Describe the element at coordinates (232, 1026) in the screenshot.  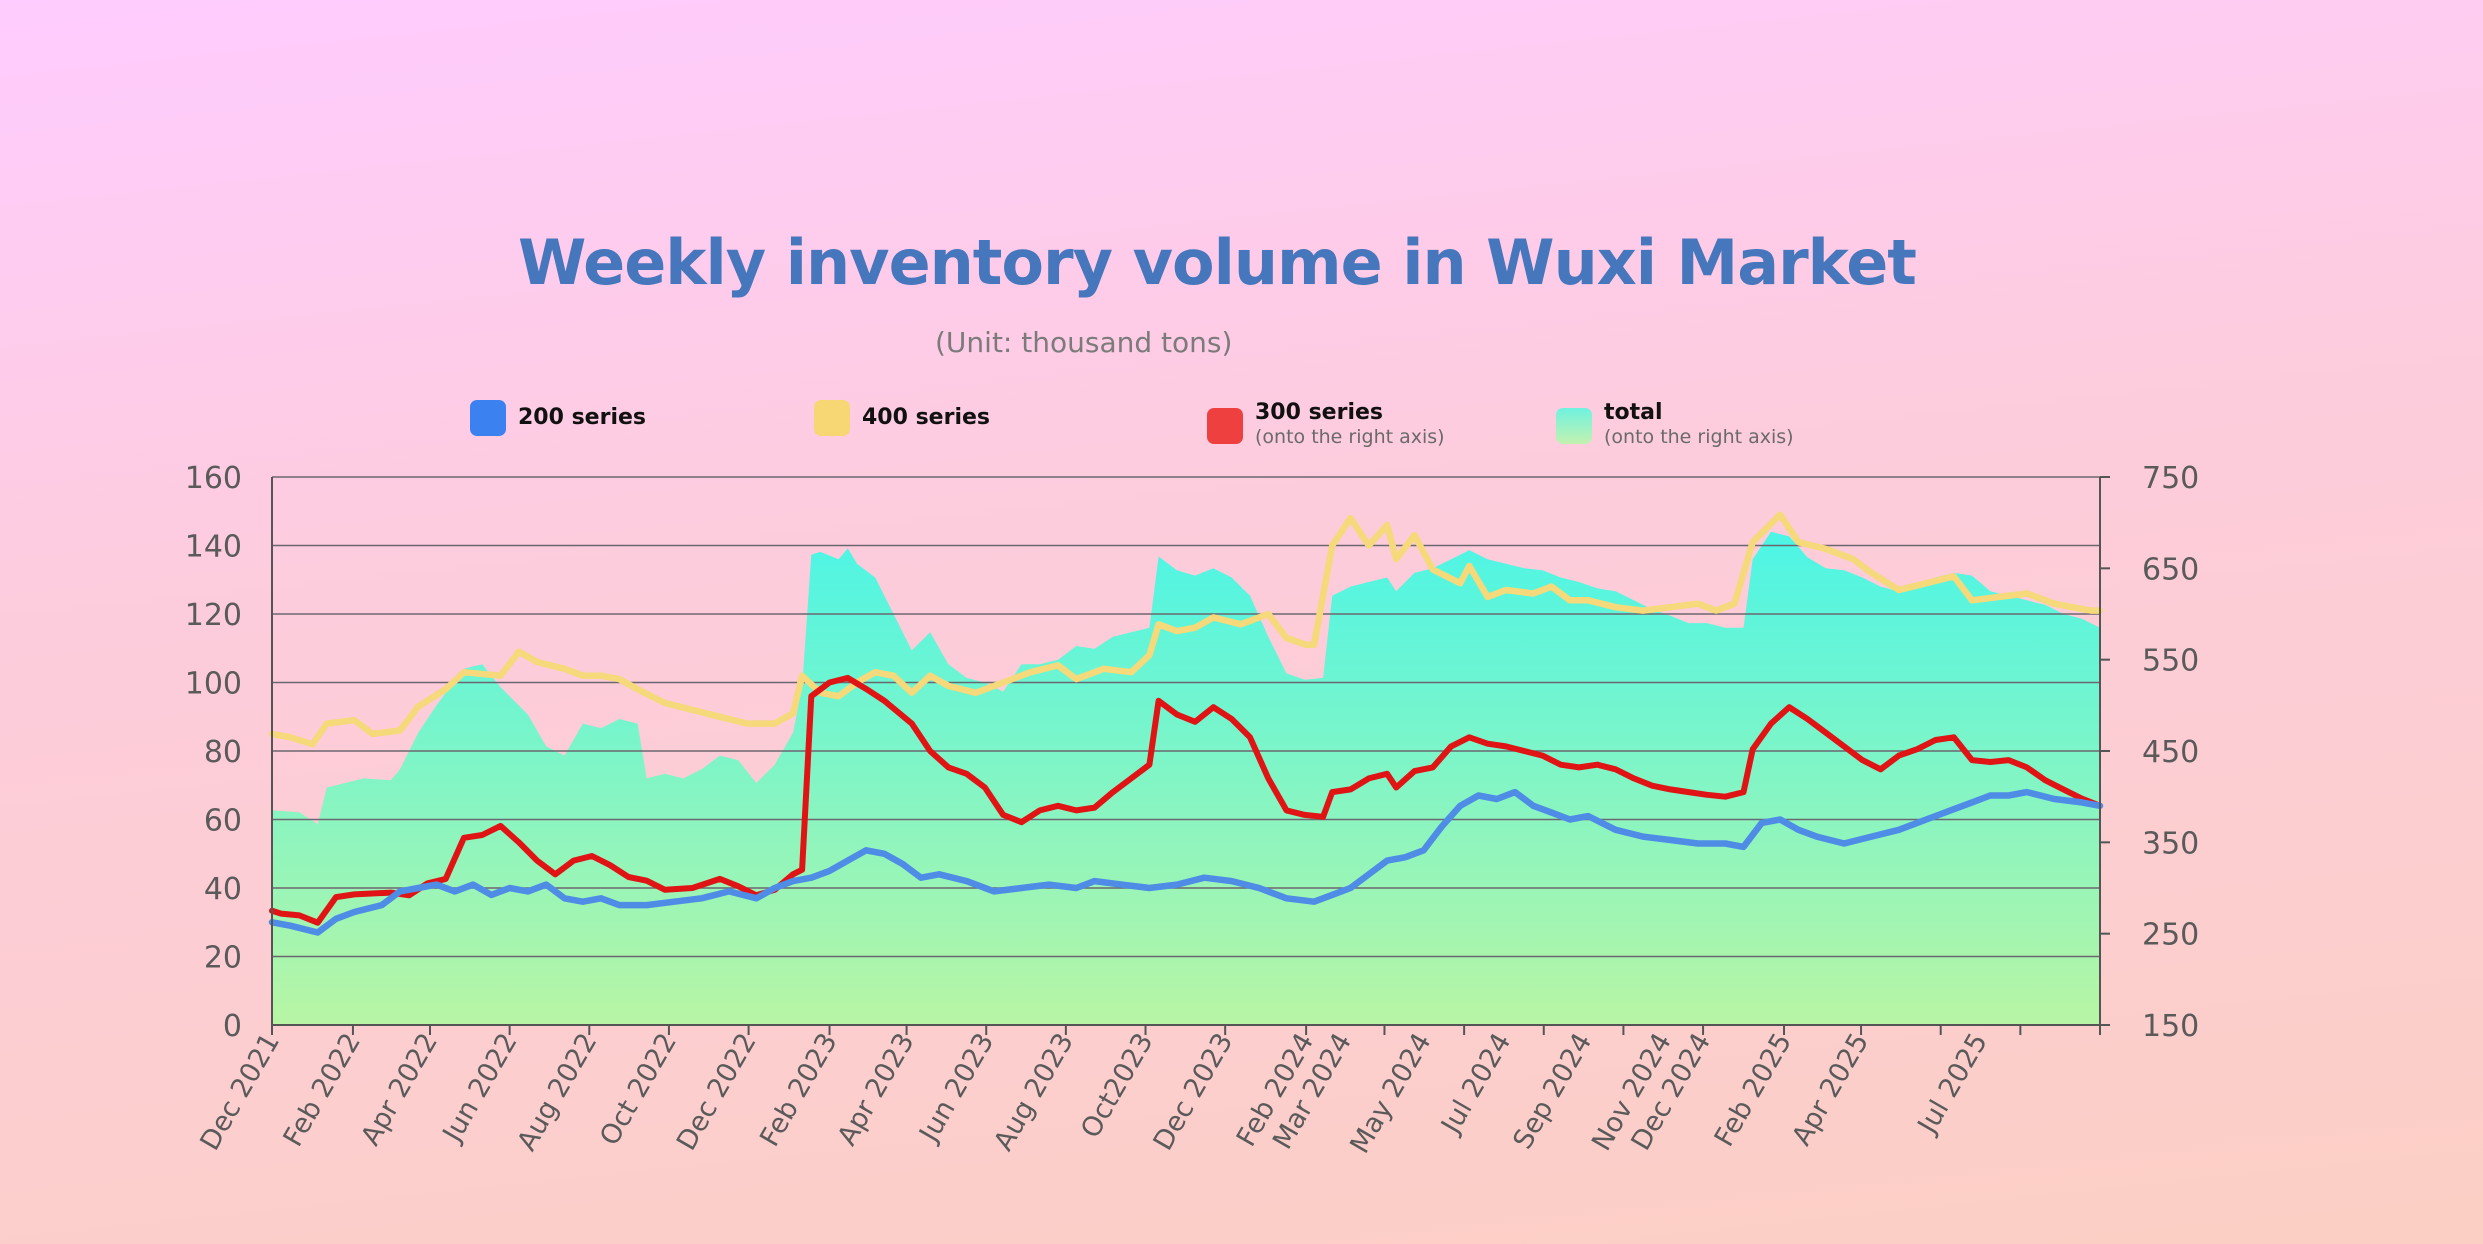
I see `left-axis-tick-label: 0` at that location.